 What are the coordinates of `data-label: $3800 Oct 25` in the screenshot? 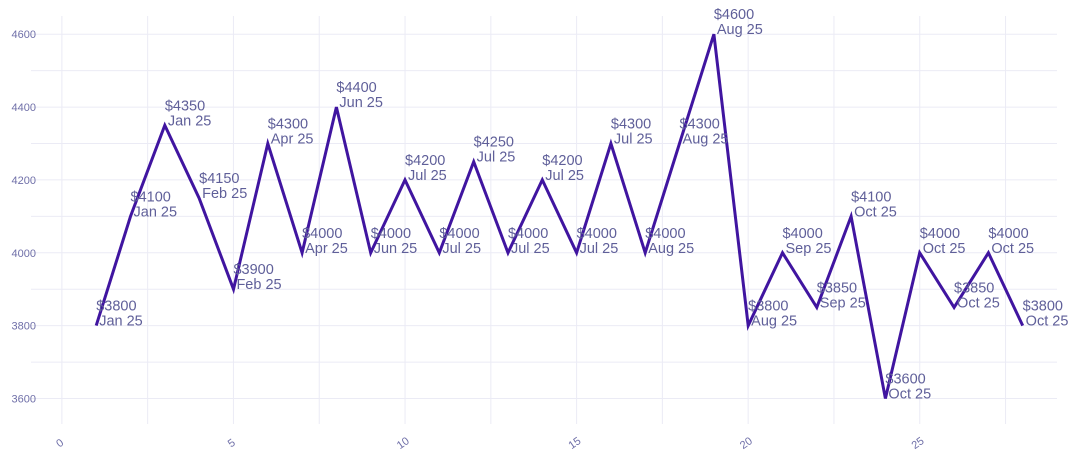 It's located at (1046, 314).